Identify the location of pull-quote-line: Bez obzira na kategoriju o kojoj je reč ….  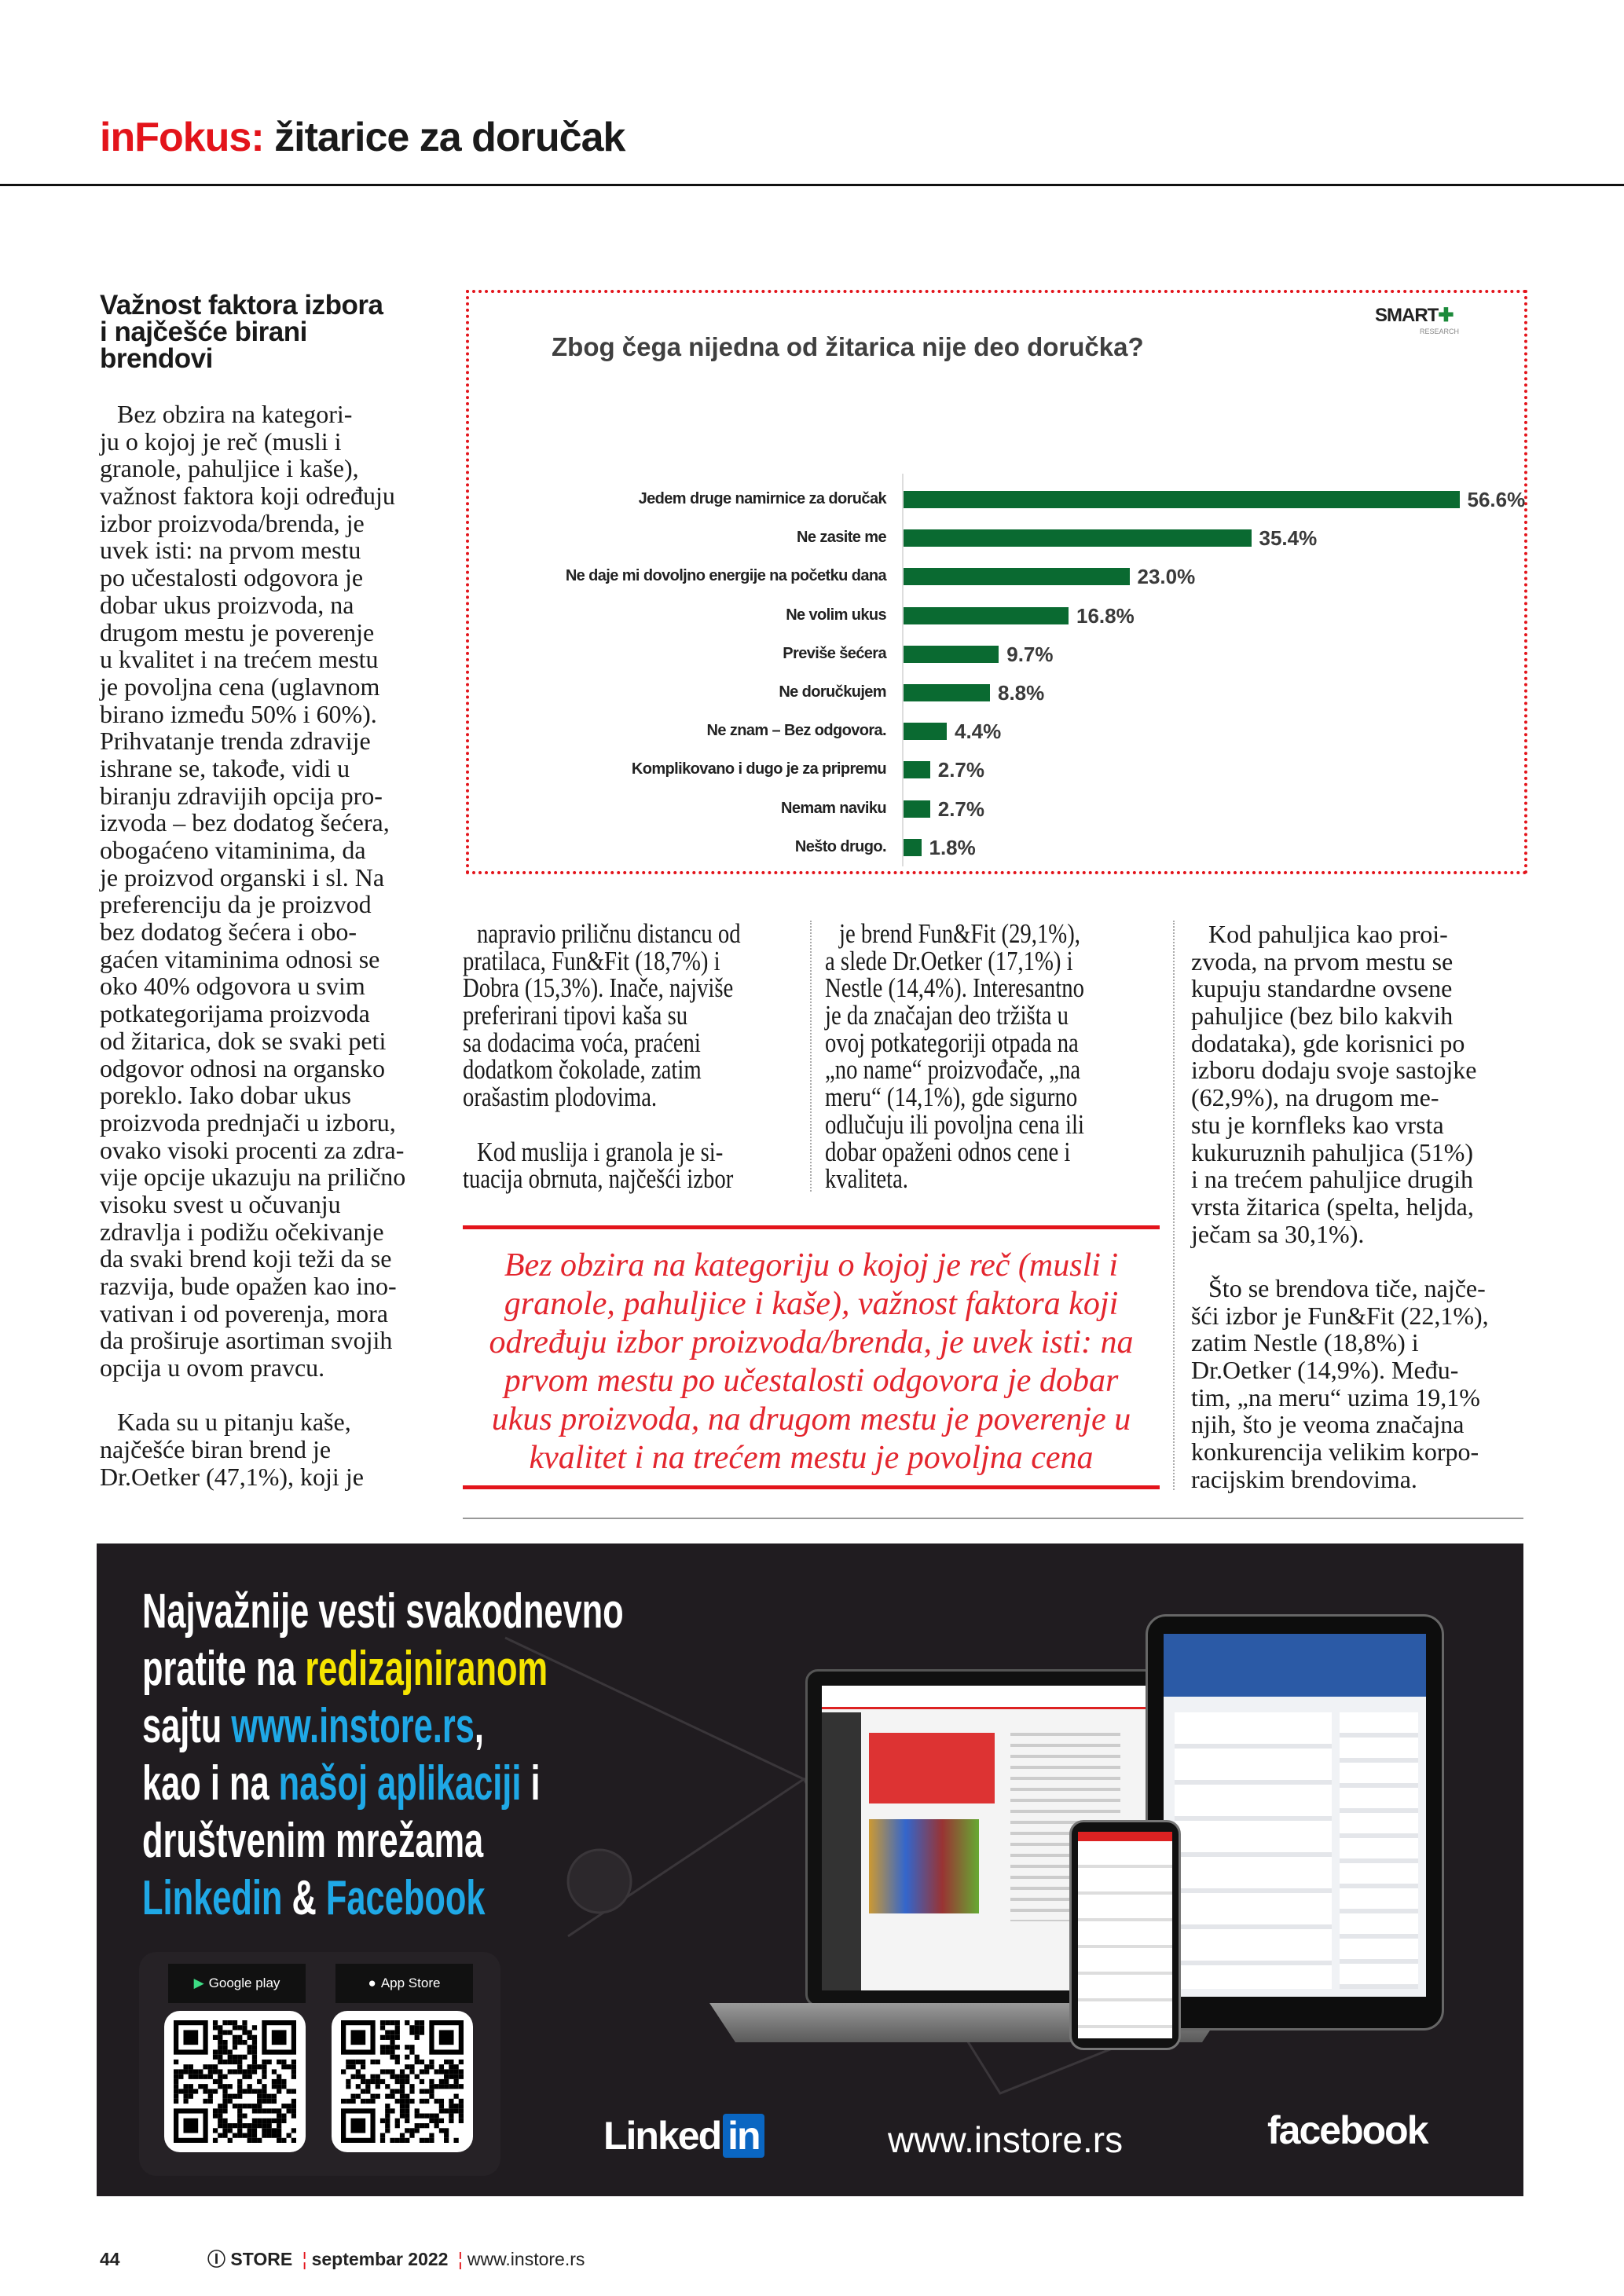
(812, 1265).